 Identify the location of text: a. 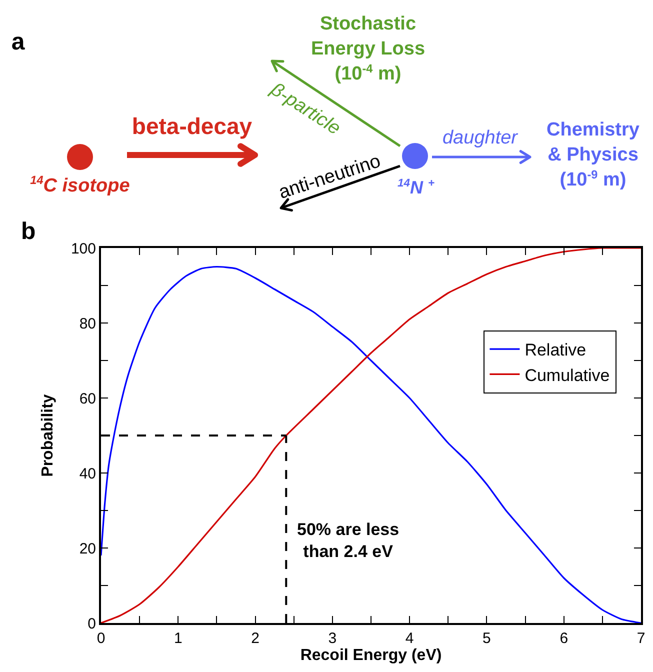
(18, 42).